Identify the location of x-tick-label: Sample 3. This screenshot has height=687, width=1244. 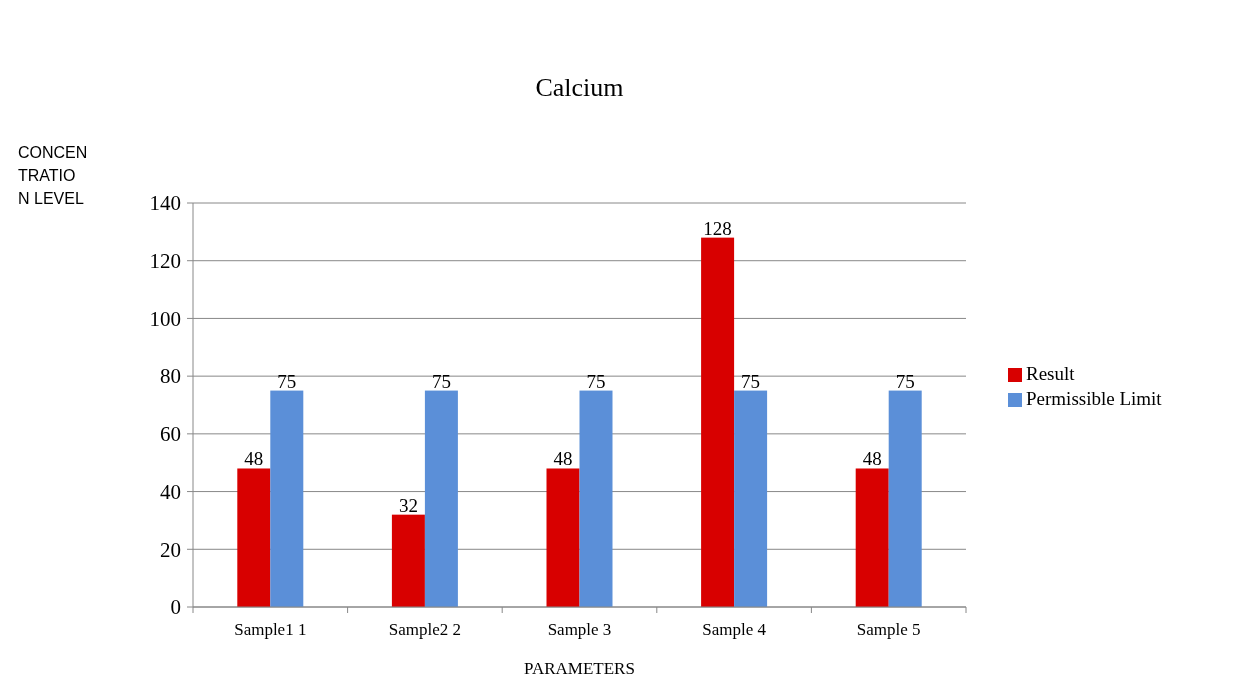
(579, 629).